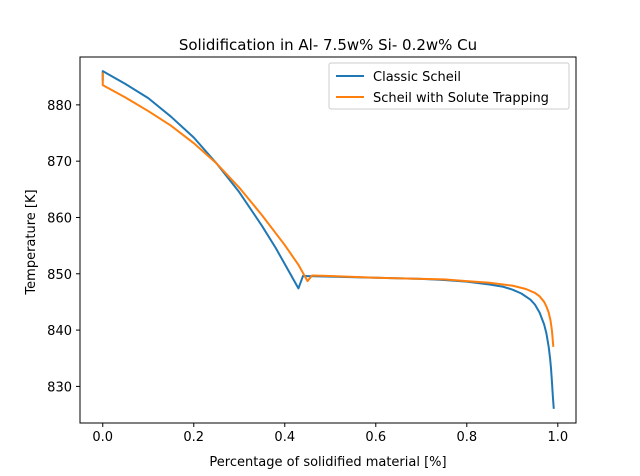 This screenshot has width=640, height=476. What do you see at coordinates (327, 462) in the screenshot?
I see `x-axis-label: Percentage of solidified material [%]` at bounding box center [327, 462].